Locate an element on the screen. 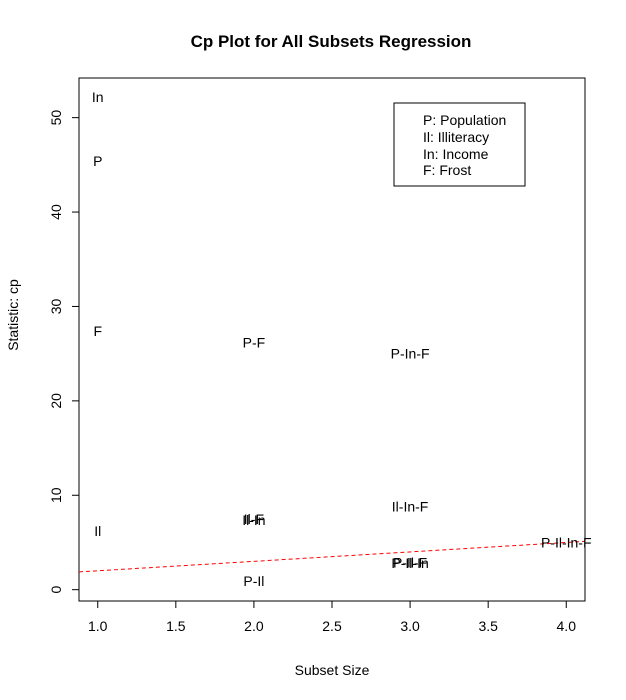  point-label: P-Il-In is located at coordinates (409, 563).